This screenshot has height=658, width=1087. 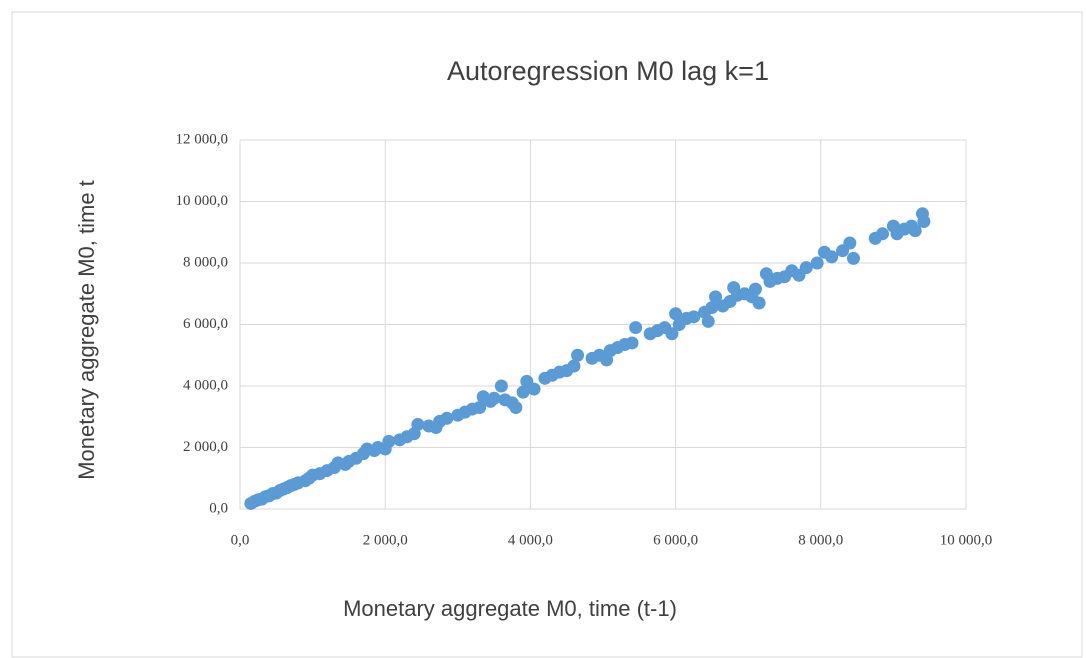 I want to click on x-tick-label: 0,0, so click(x=240, y=540).